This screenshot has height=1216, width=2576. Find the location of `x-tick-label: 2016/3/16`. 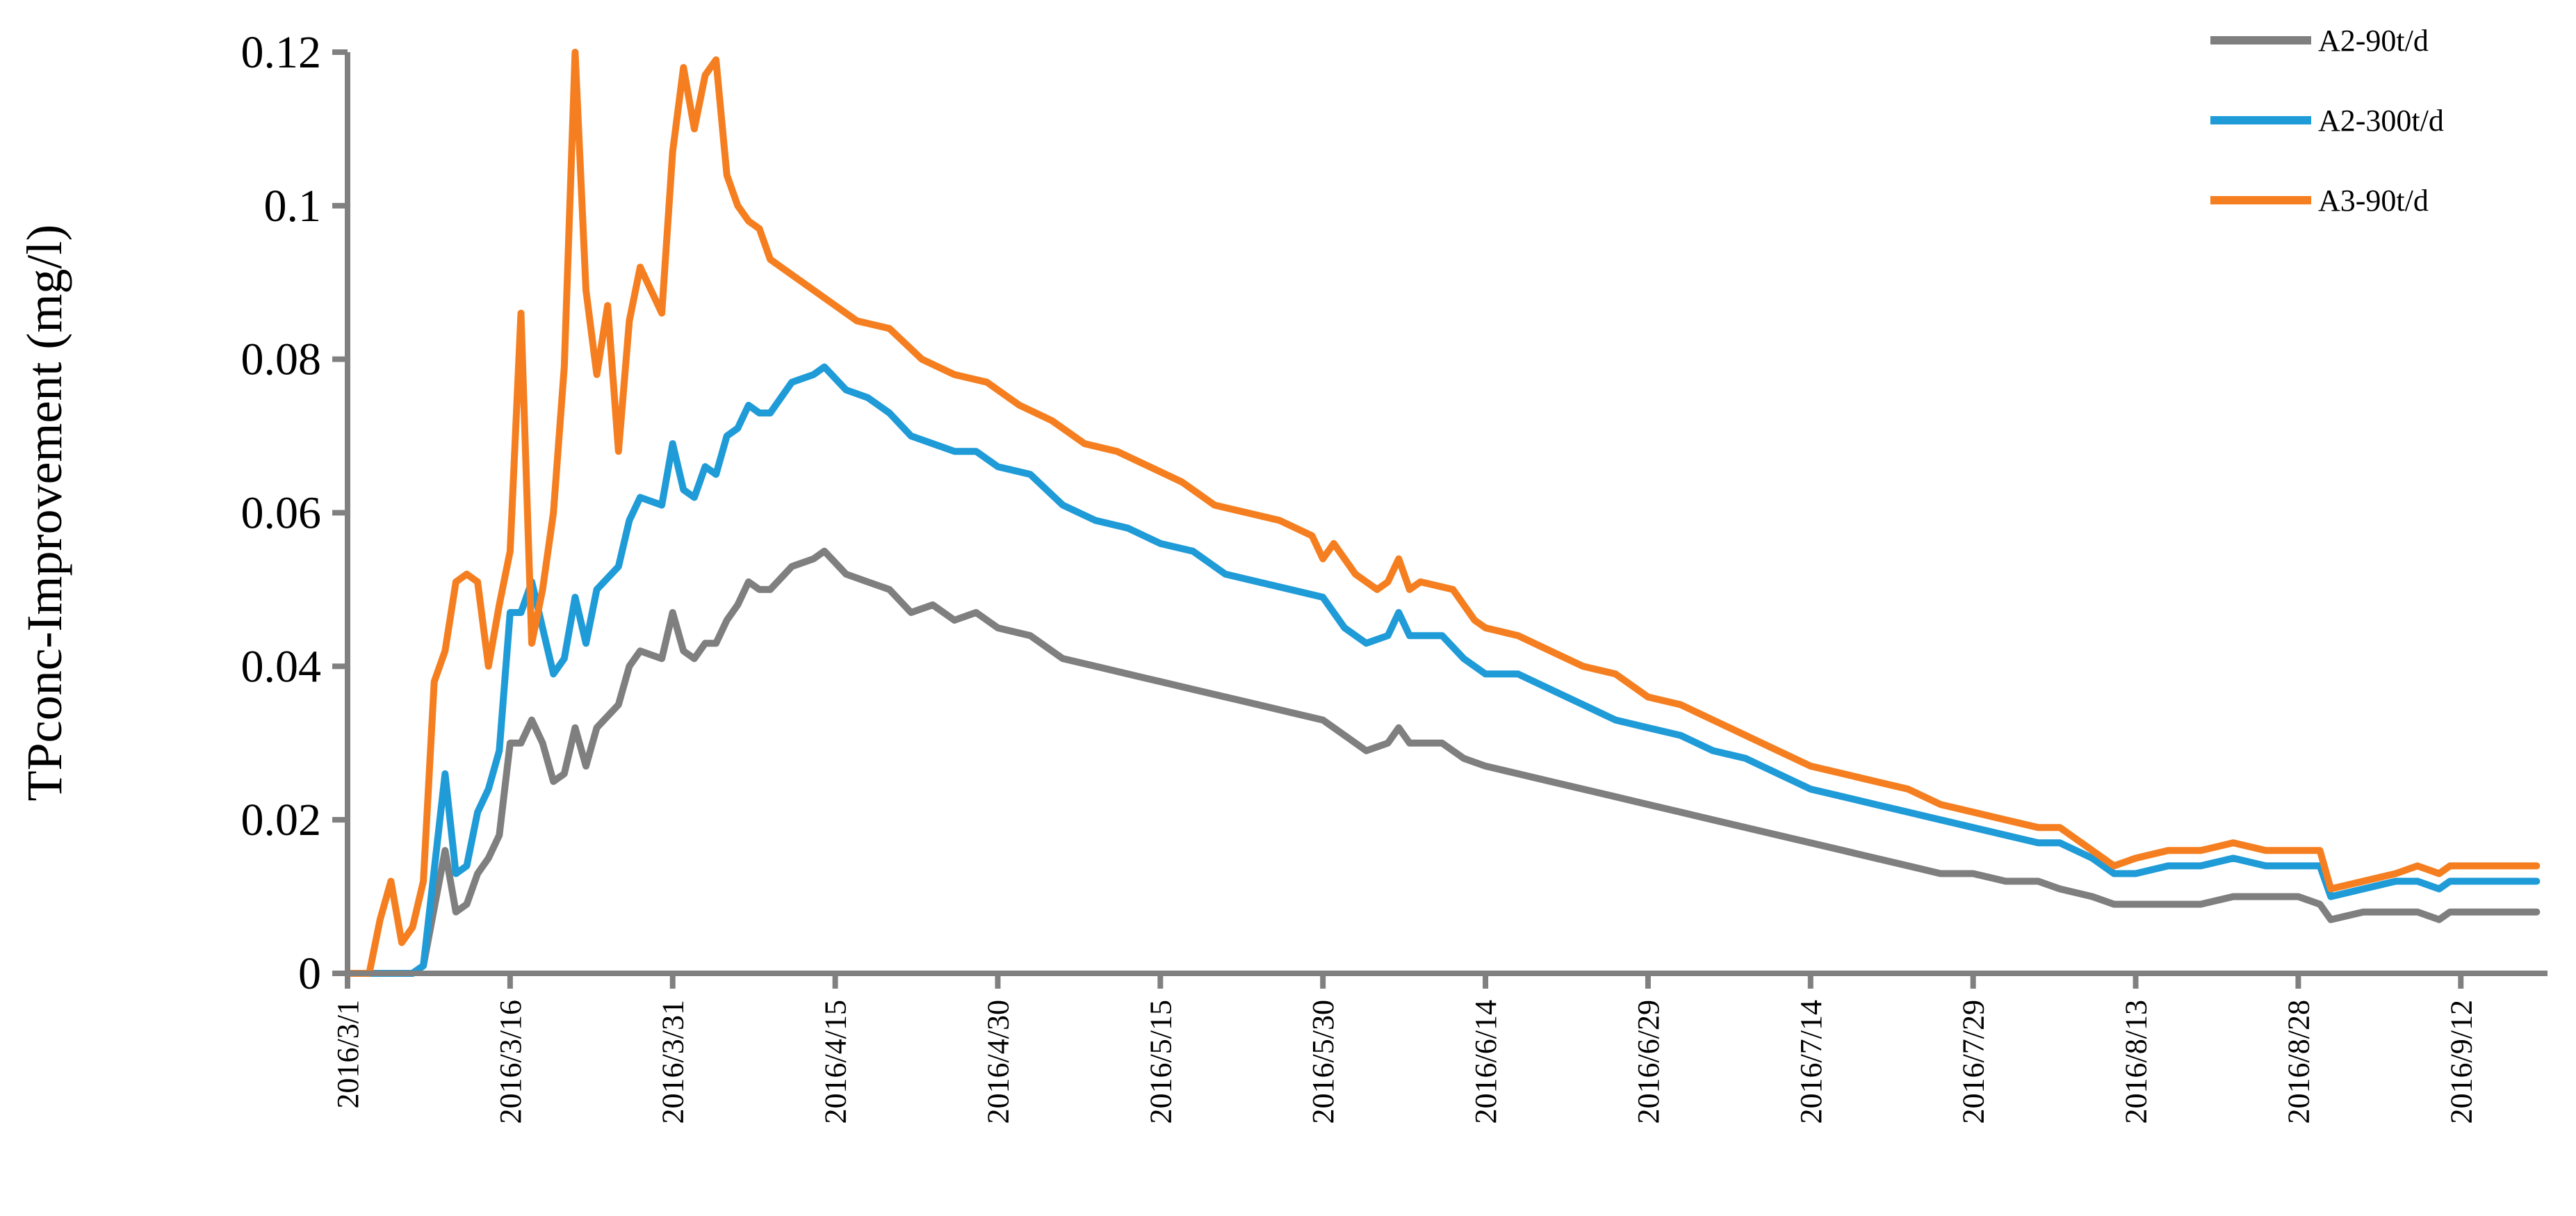

x-tick-label: 2016/3/16 is located at coordinates (511, 1062).